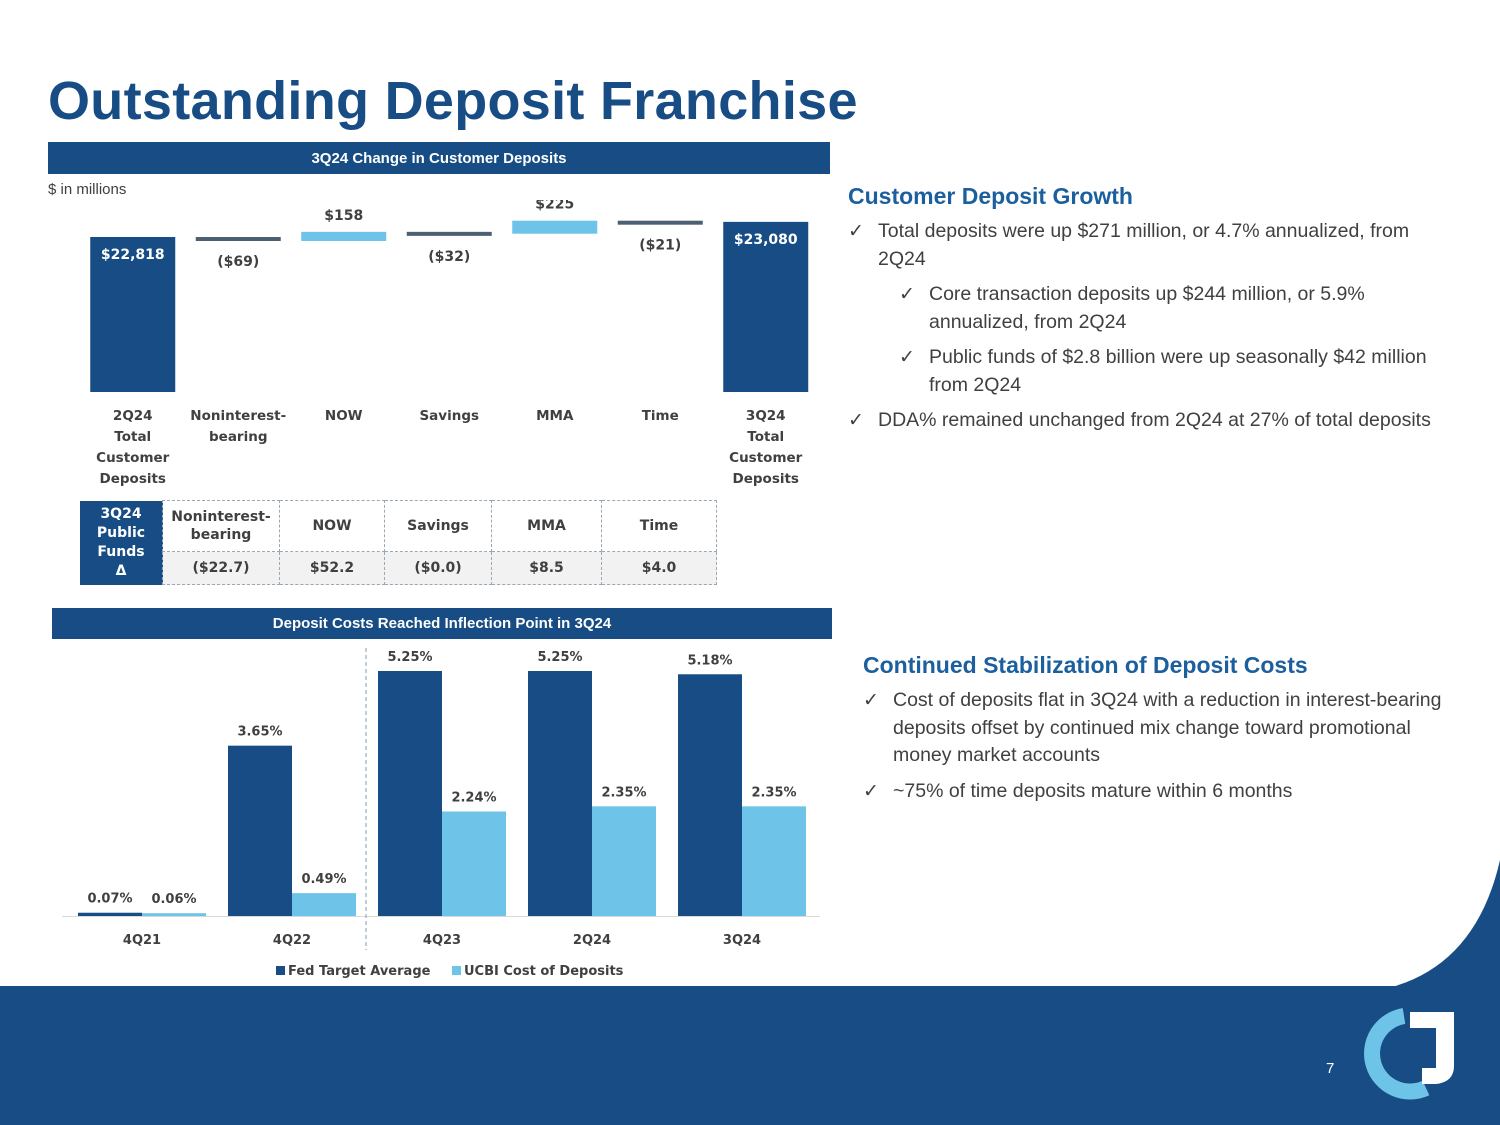  I want to click on cost-data-label: 3.65%, so click(259, 732).